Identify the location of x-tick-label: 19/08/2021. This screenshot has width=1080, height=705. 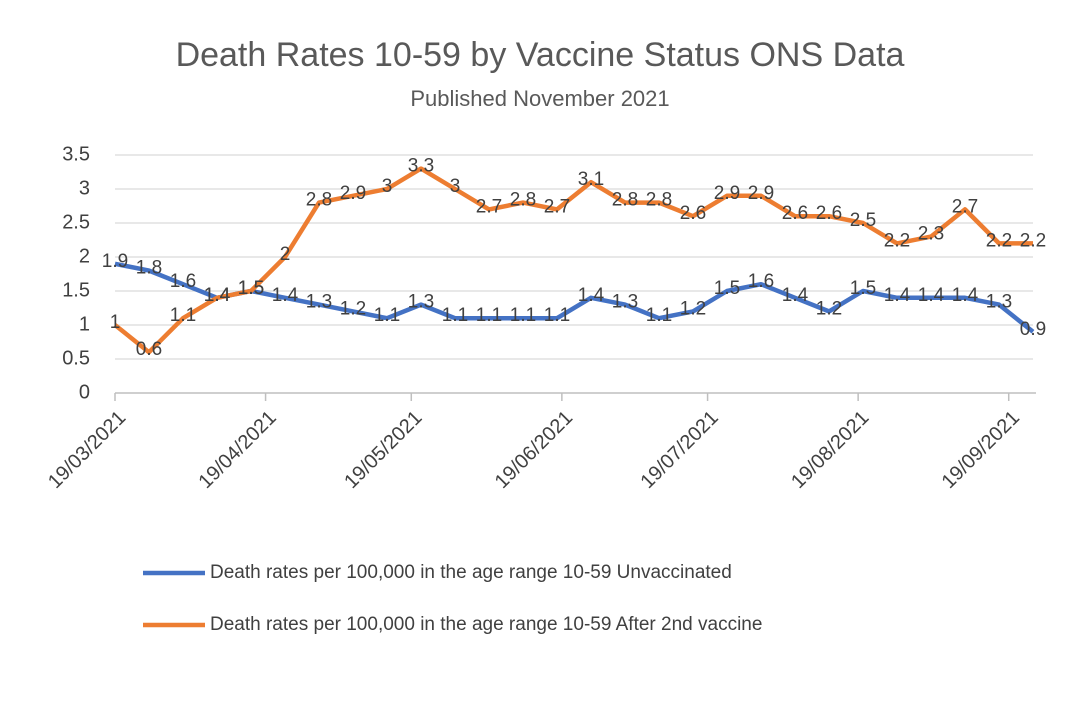
(830, 450).